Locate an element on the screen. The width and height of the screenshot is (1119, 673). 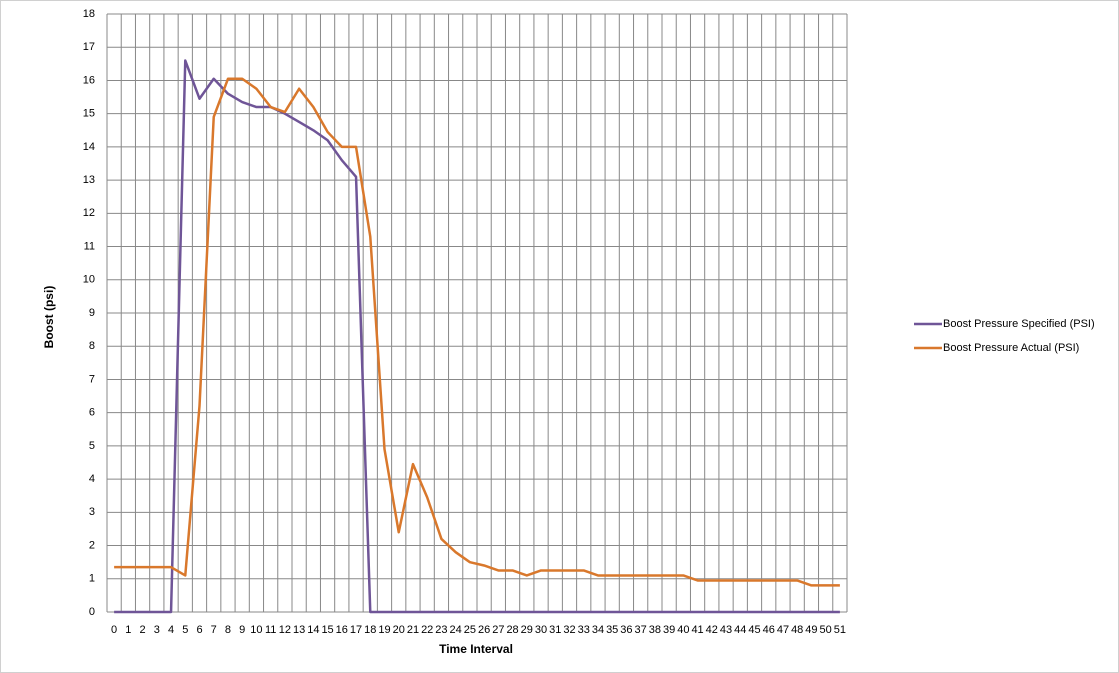
x-tick-label: 26 is located at coordinates (484, 630).